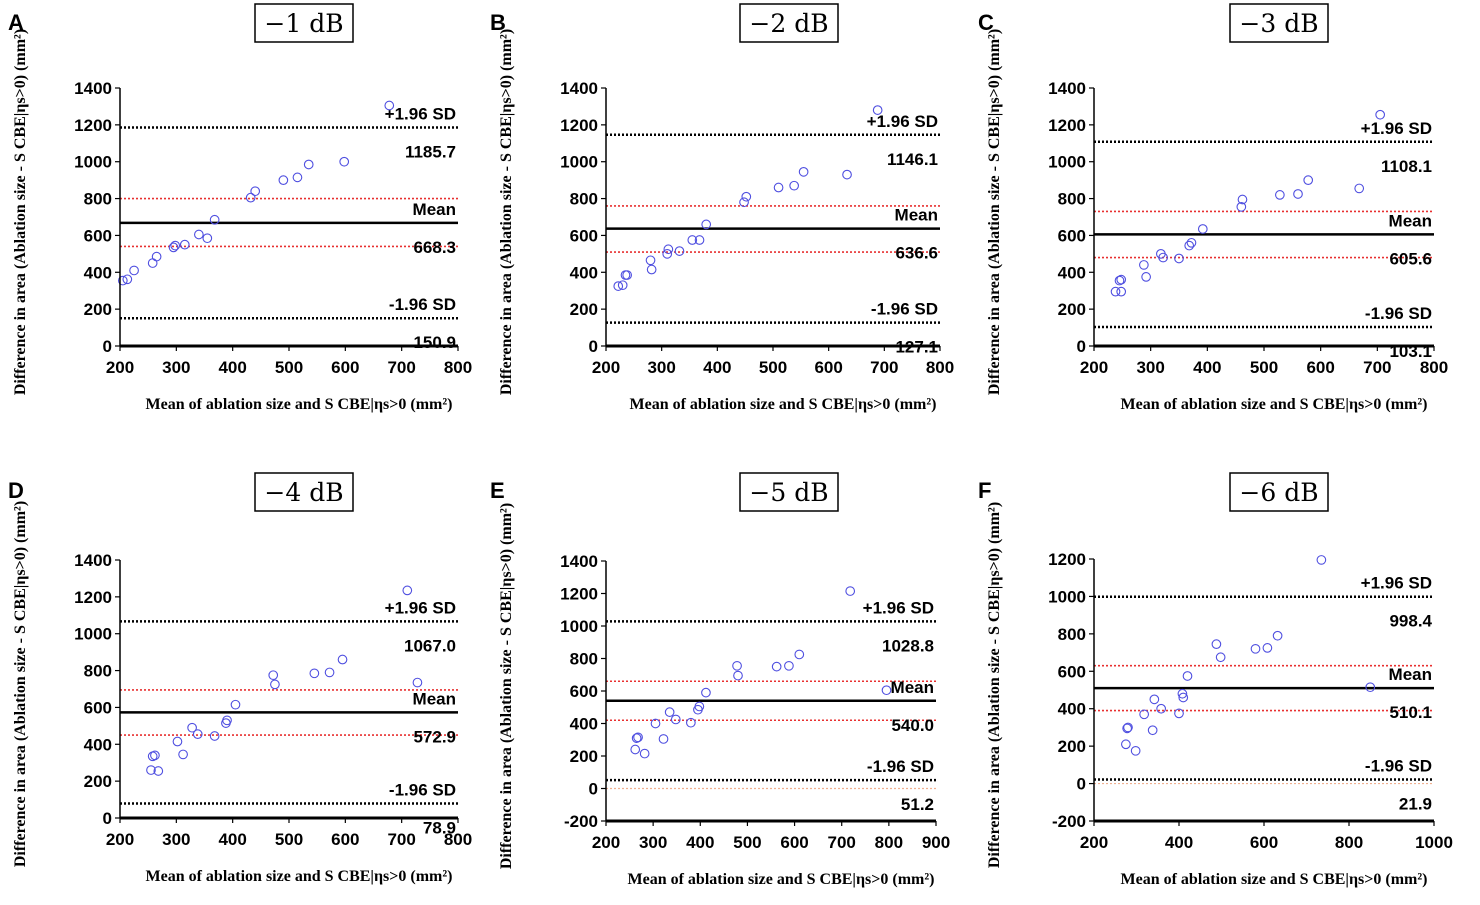  I want to click on panel-letter: E, so click(497, 490).